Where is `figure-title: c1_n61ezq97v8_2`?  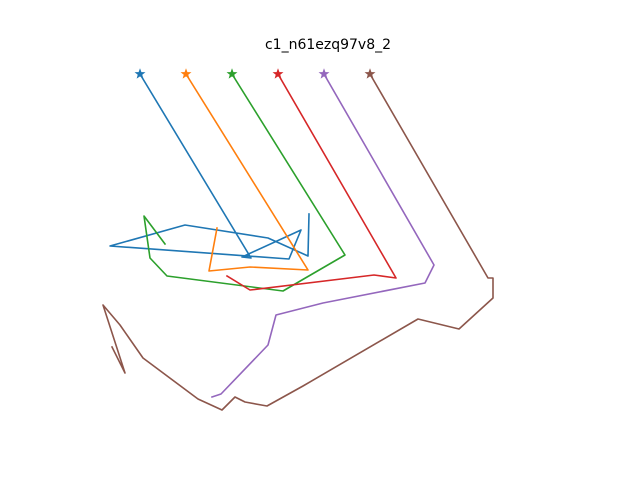 figure-title: c1_n61ezq97v8_2 is located at coordinates (328, 45).